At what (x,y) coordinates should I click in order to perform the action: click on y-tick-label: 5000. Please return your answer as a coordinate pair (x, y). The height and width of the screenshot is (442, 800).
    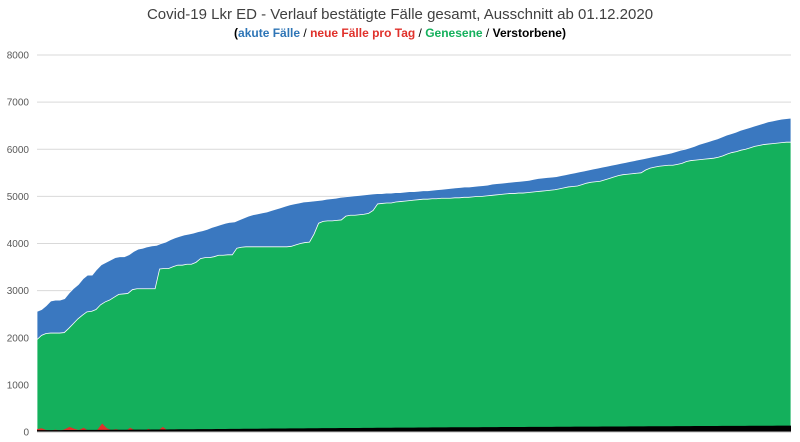
    Looking at the image, I should click on (18, 197).